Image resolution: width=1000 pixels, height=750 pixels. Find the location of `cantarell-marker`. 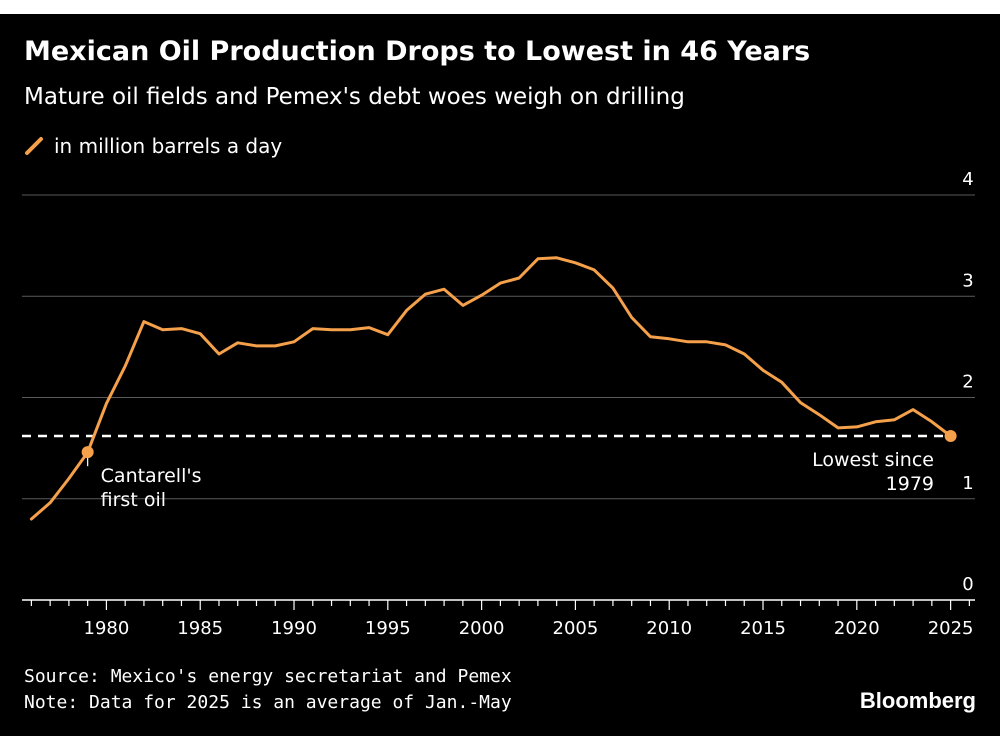

cantarell-marker is located at coordinates (87, 452).